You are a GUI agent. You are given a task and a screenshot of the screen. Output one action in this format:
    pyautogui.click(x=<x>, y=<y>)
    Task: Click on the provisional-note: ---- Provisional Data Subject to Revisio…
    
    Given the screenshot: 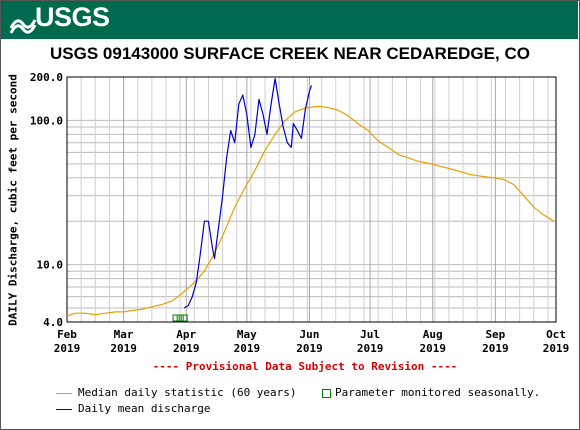 What is the action you would take?
    pyautogui.click(x=305, y=366)
    